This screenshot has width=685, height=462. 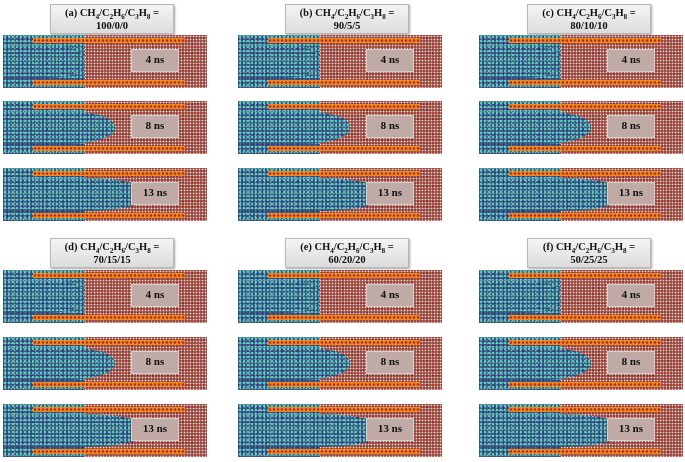 What do you see at coordinates (112, 19) in the screenshot?
I see `panel-label: (a) CH4/C2H6/C3H8 = 100/0/0` at bounding box center [112, 19].